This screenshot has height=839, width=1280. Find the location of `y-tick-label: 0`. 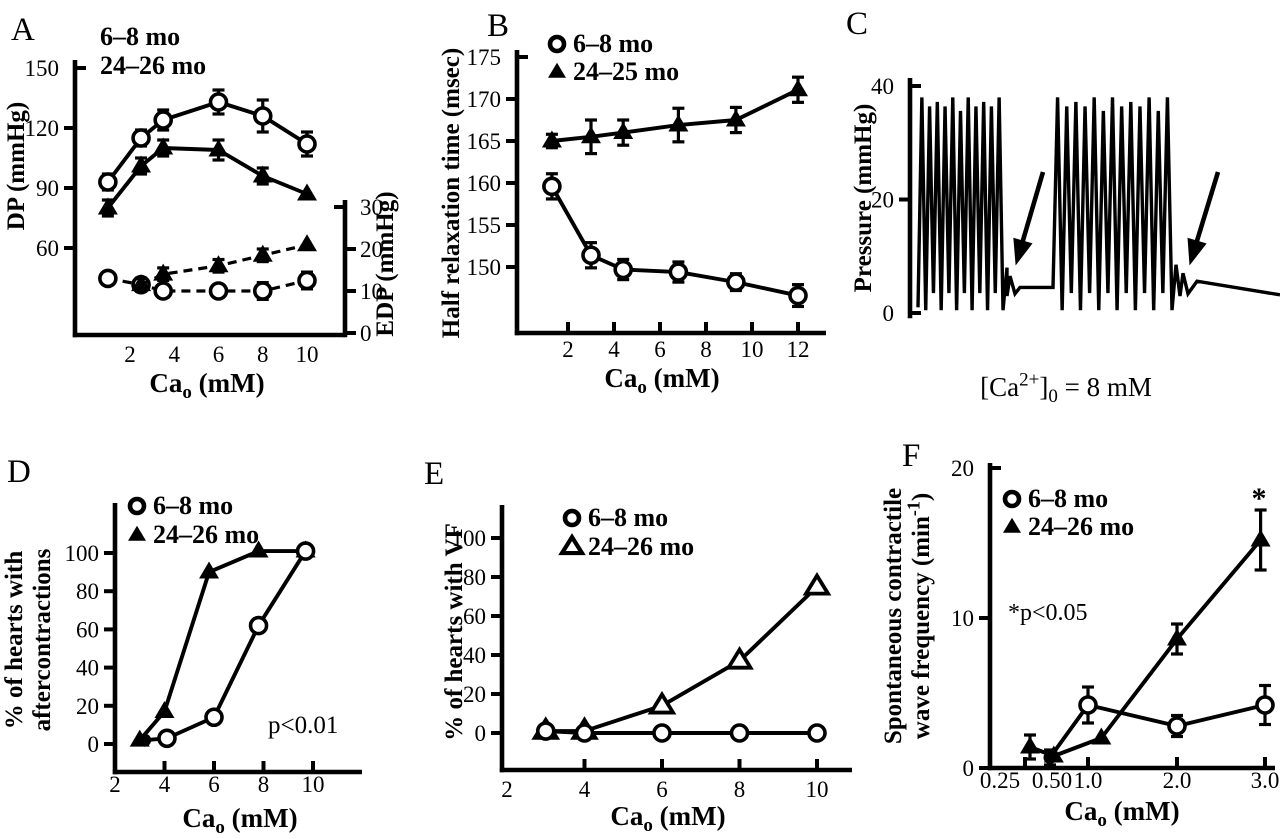

y-tick-label: 0 is located at coordinates (889, 313).